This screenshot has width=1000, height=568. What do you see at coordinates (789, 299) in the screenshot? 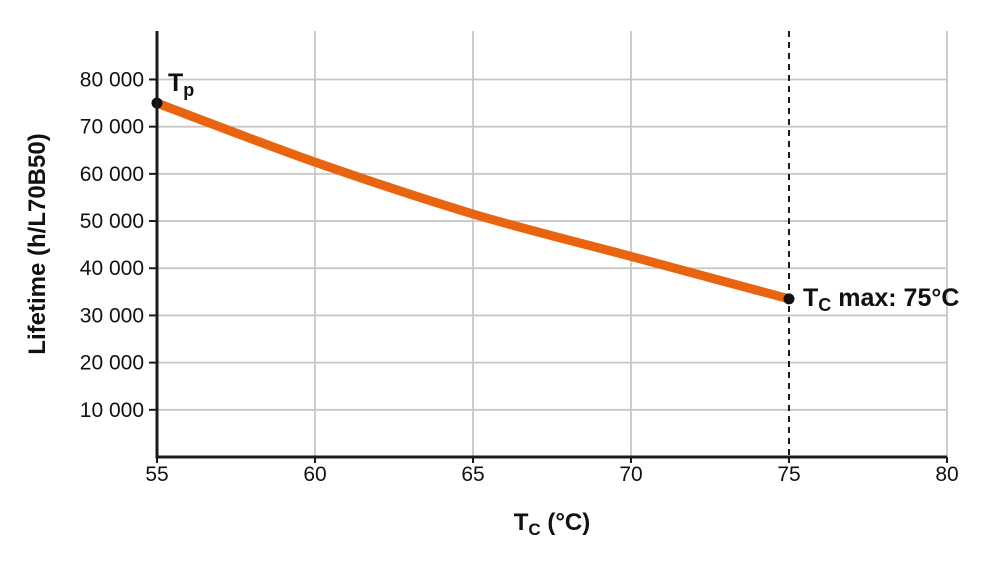
I see `tc-max-marker` at bounding box center [789, 299].